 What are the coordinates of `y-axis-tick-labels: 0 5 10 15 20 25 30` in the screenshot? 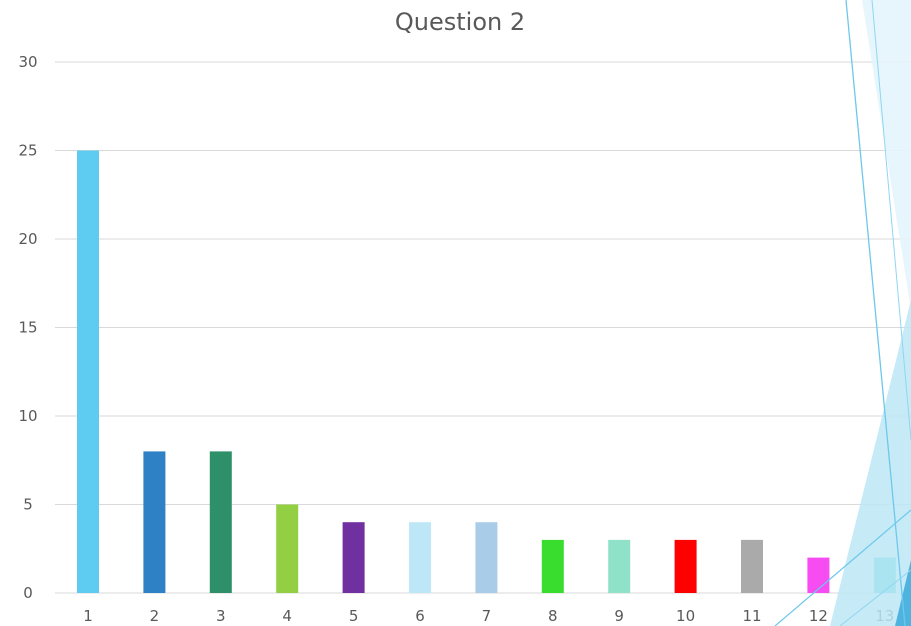 It's located at (27, 327).